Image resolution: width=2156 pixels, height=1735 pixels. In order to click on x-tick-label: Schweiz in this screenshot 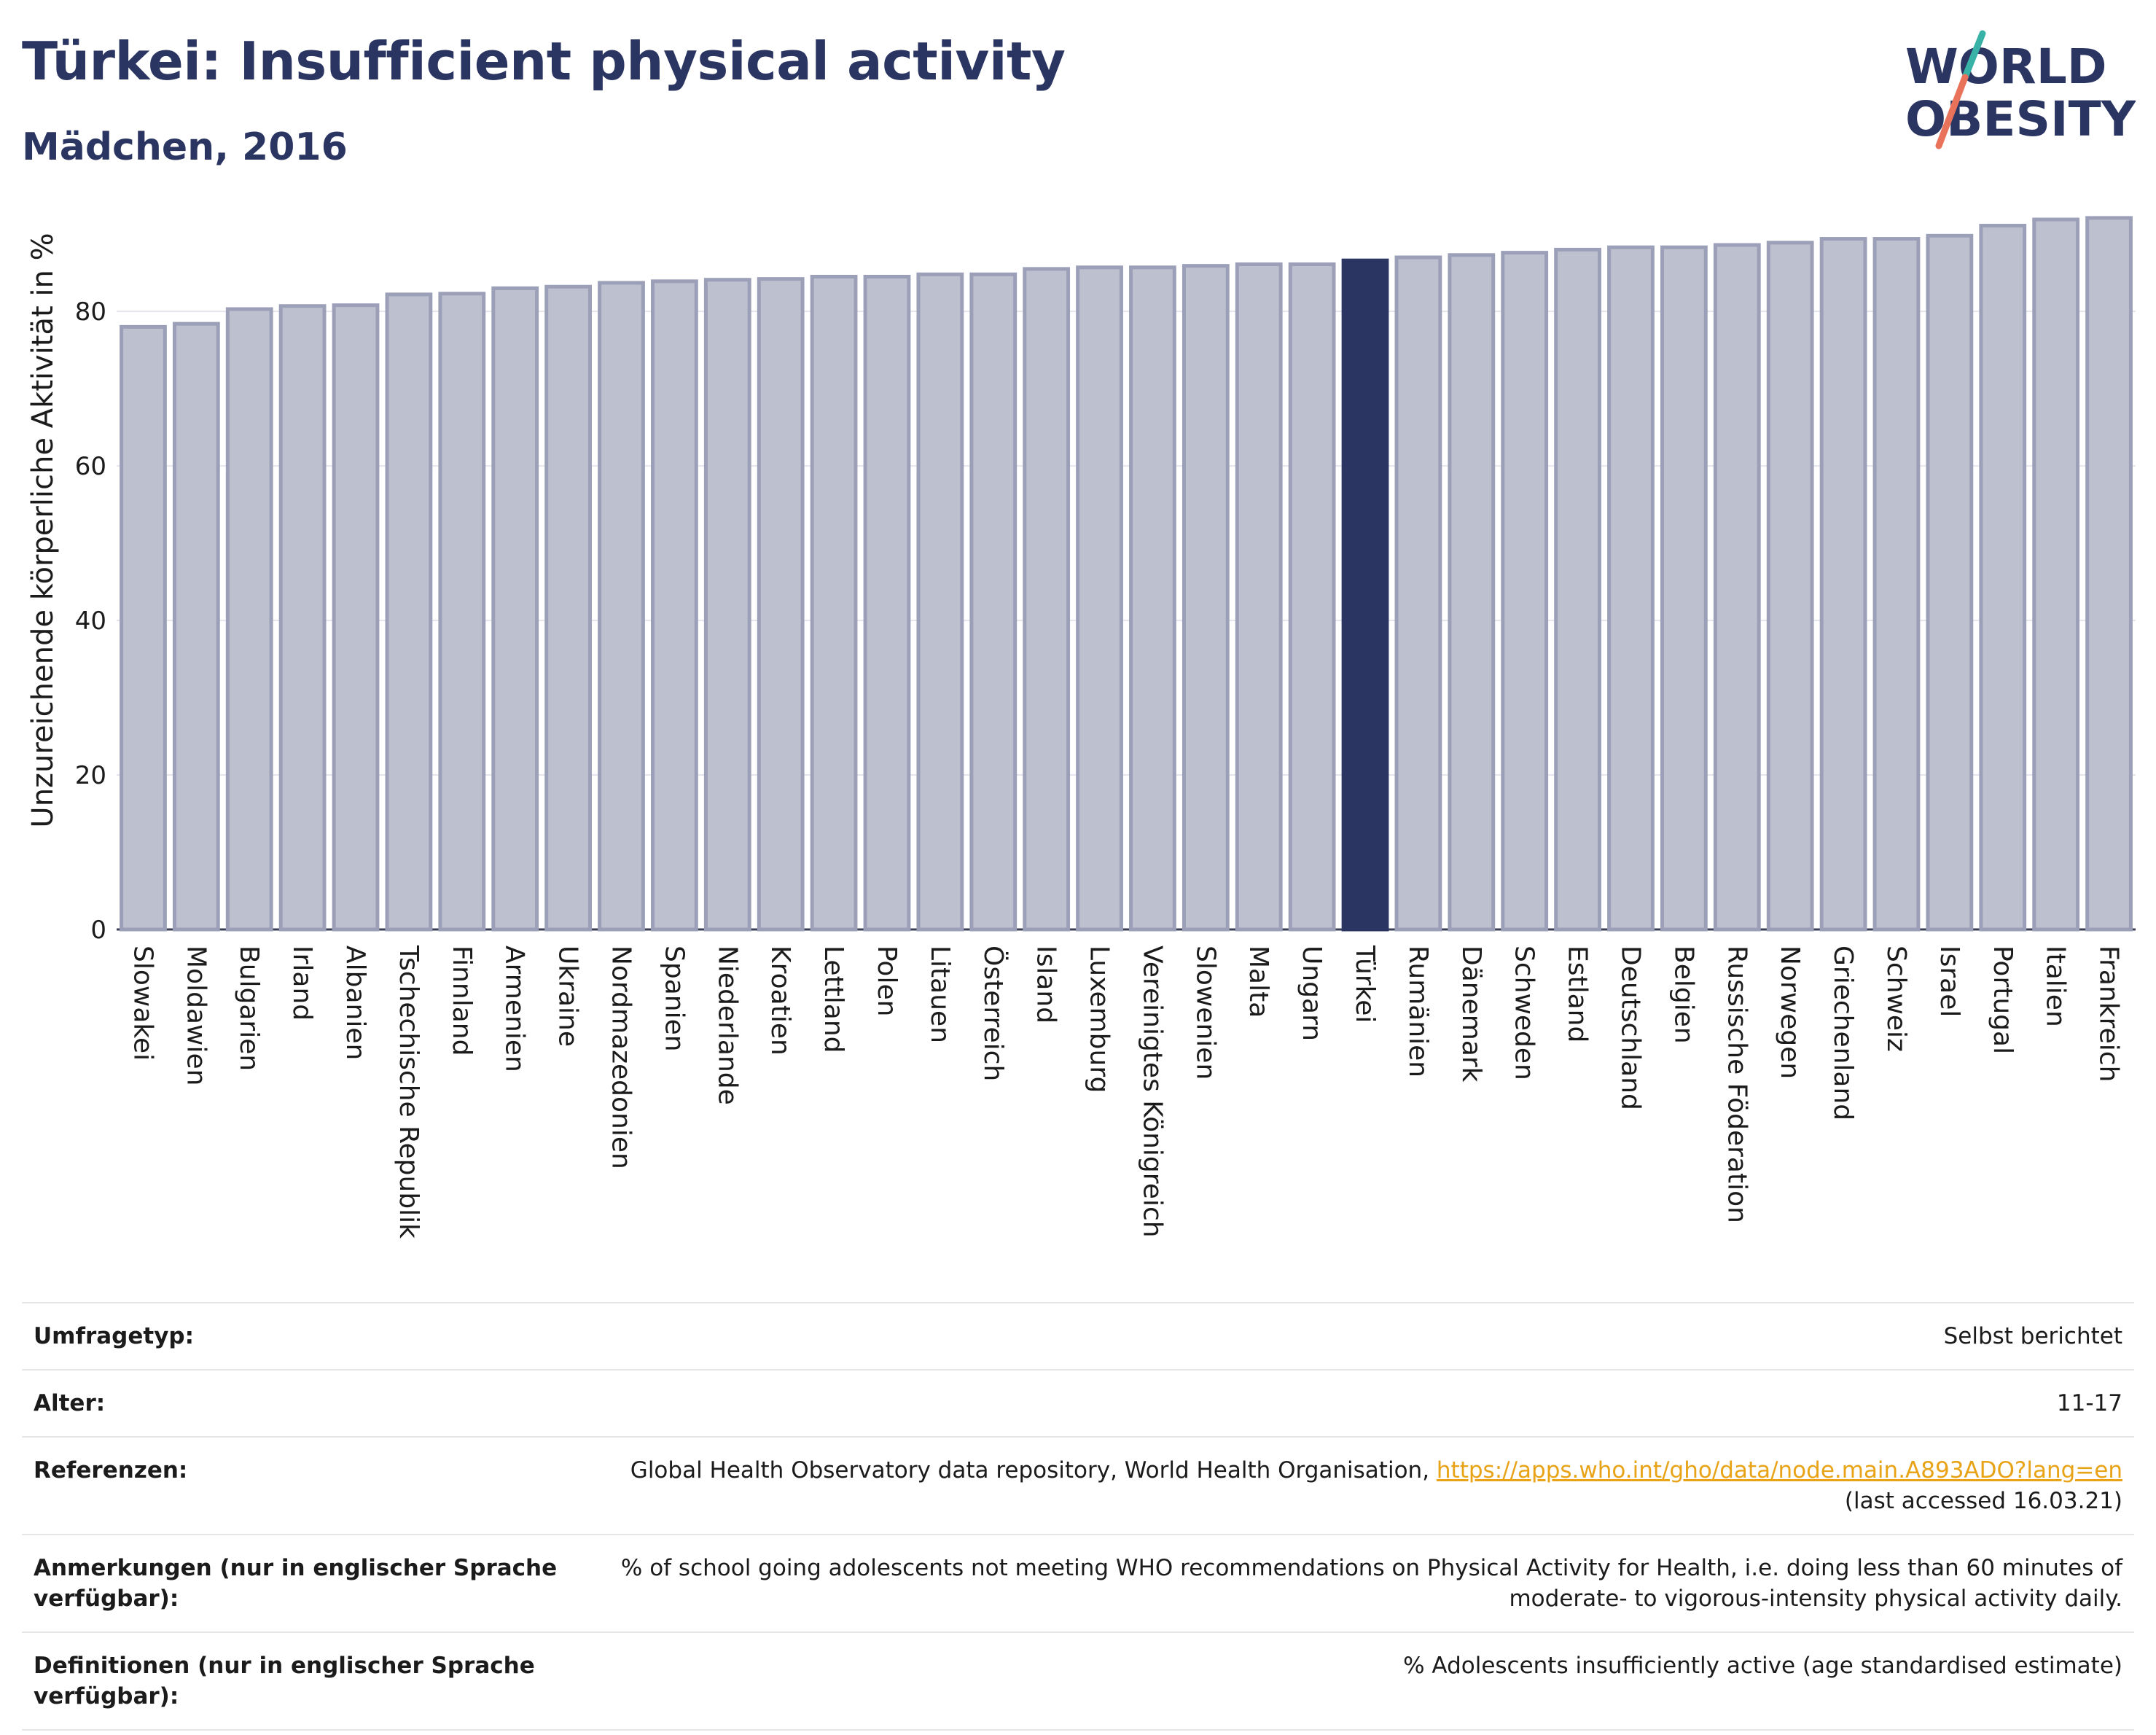, I will do `click(1896, 999)`.